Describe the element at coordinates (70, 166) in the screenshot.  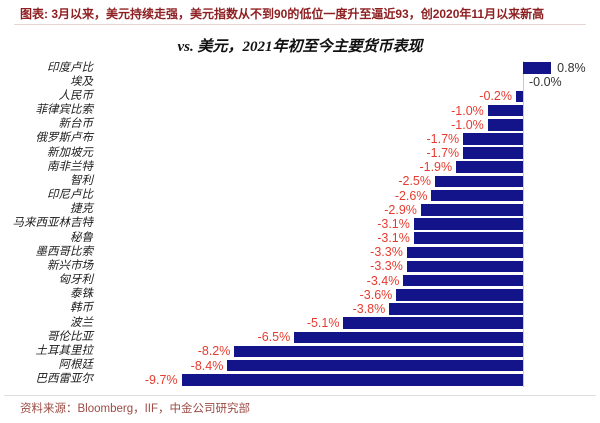
I see `category-label: 南非兰特` at that location.